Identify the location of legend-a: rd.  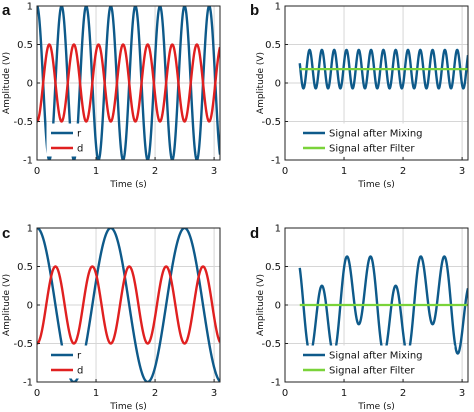
(69, 140).